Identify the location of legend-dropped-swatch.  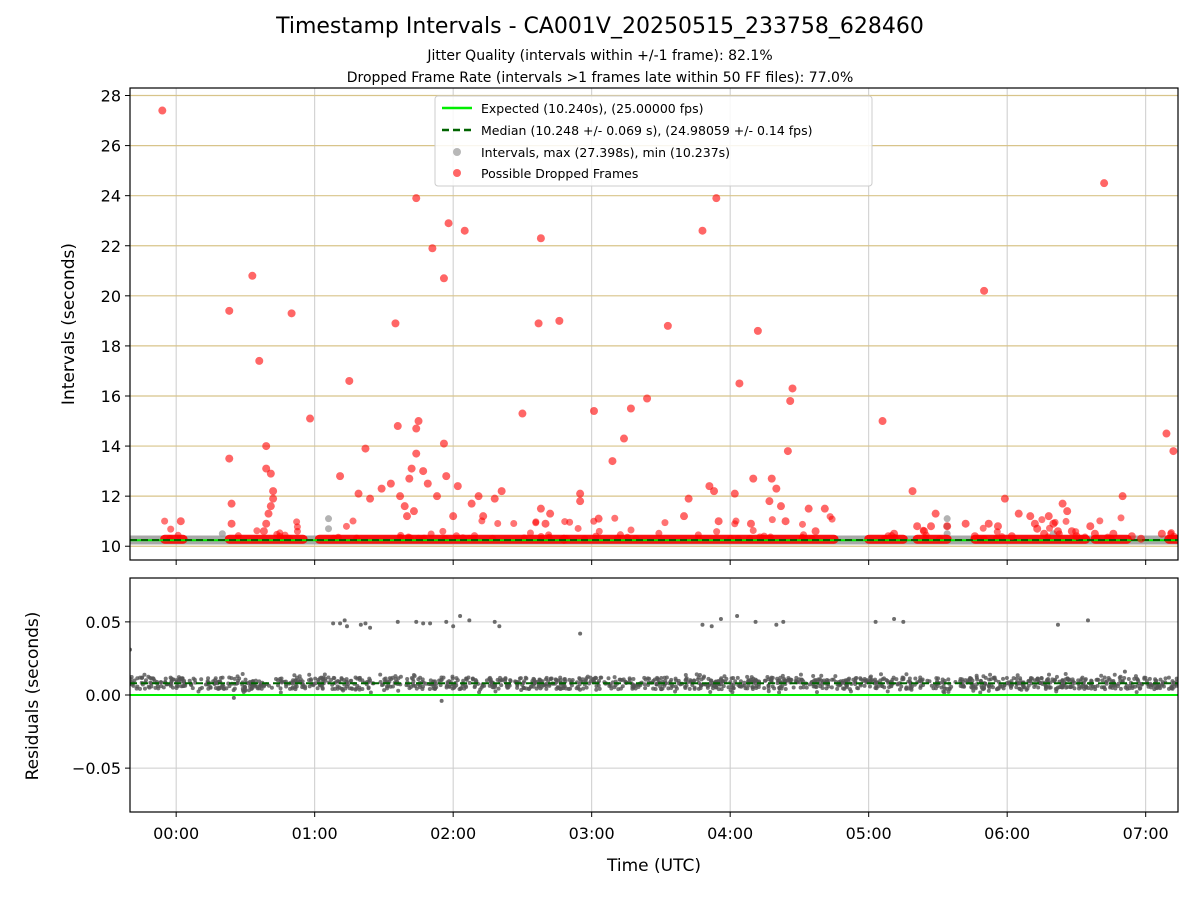
(457, 173).